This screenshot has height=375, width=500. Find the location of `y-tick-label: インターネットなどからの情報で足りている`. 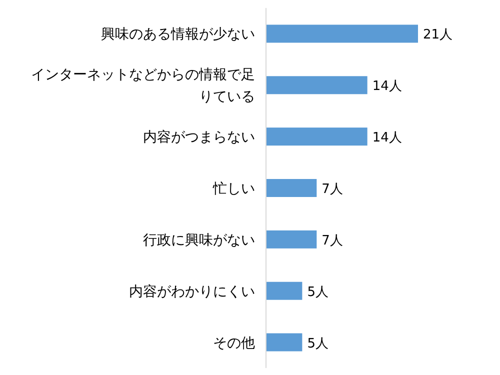

y-tick-label: インターネットなどからの情報で足りている is located at coordinates (143, 86).